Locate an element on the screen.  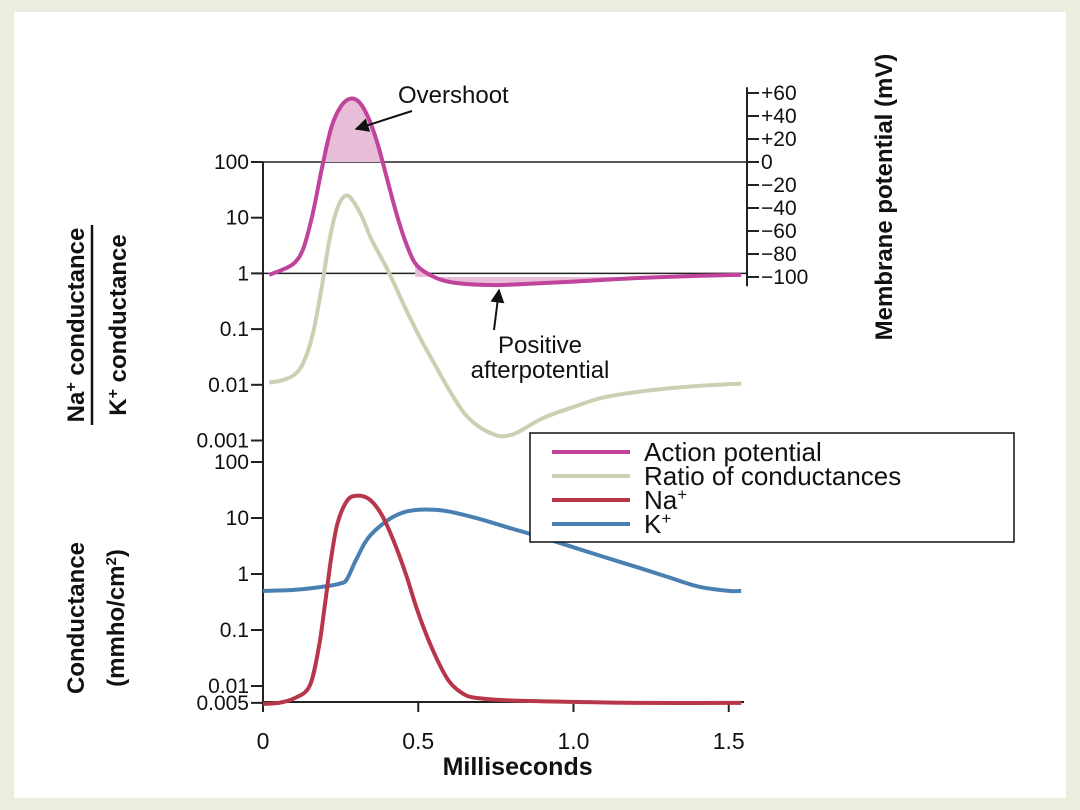
mv-tick-label: +40 is located at coordinates (779, 116).